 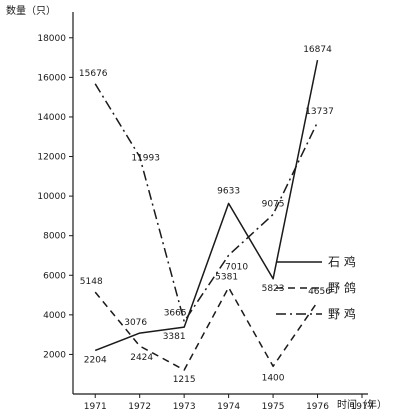 What do you see at coordinates (317, 50) in the screenshot?
I see `data-label: 16874` at bounding box center [317, 50].